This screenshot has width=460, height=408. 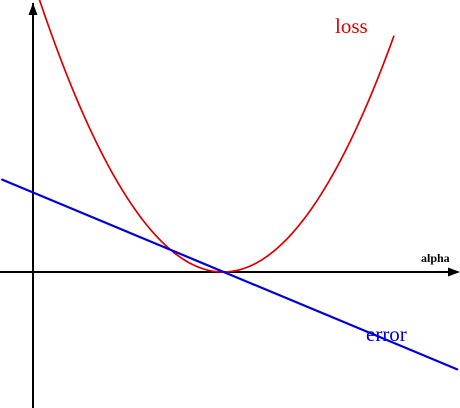 What do you see at coordinates (435, 258) in the screenshot?
I see `x-axis-label: alpha` at bounding box center [435, 258].